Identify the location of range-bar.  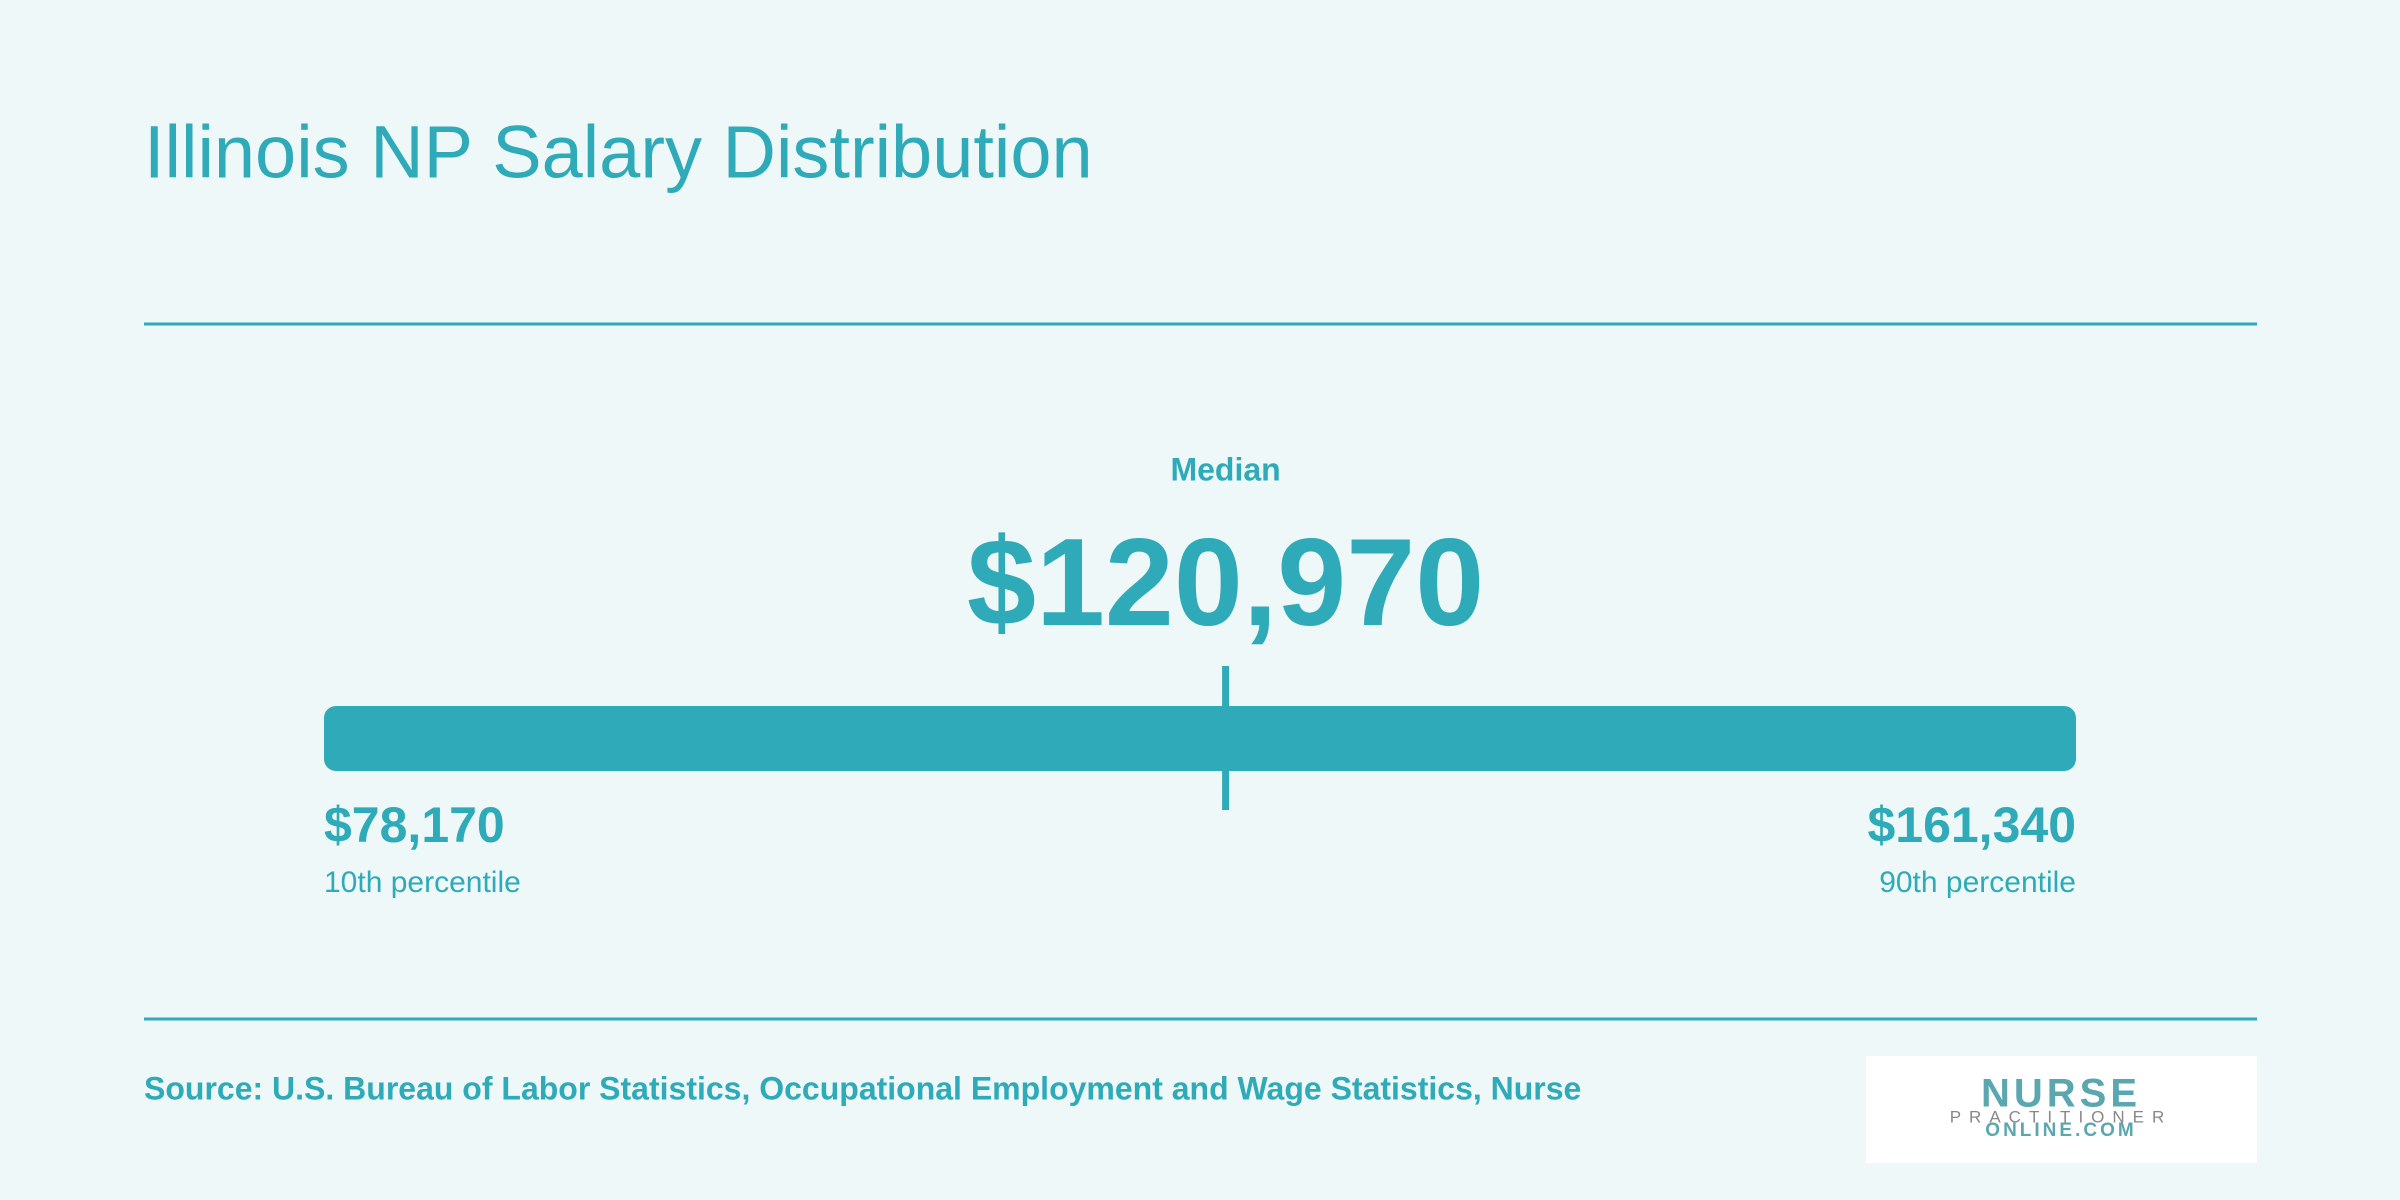
(1200, 738).